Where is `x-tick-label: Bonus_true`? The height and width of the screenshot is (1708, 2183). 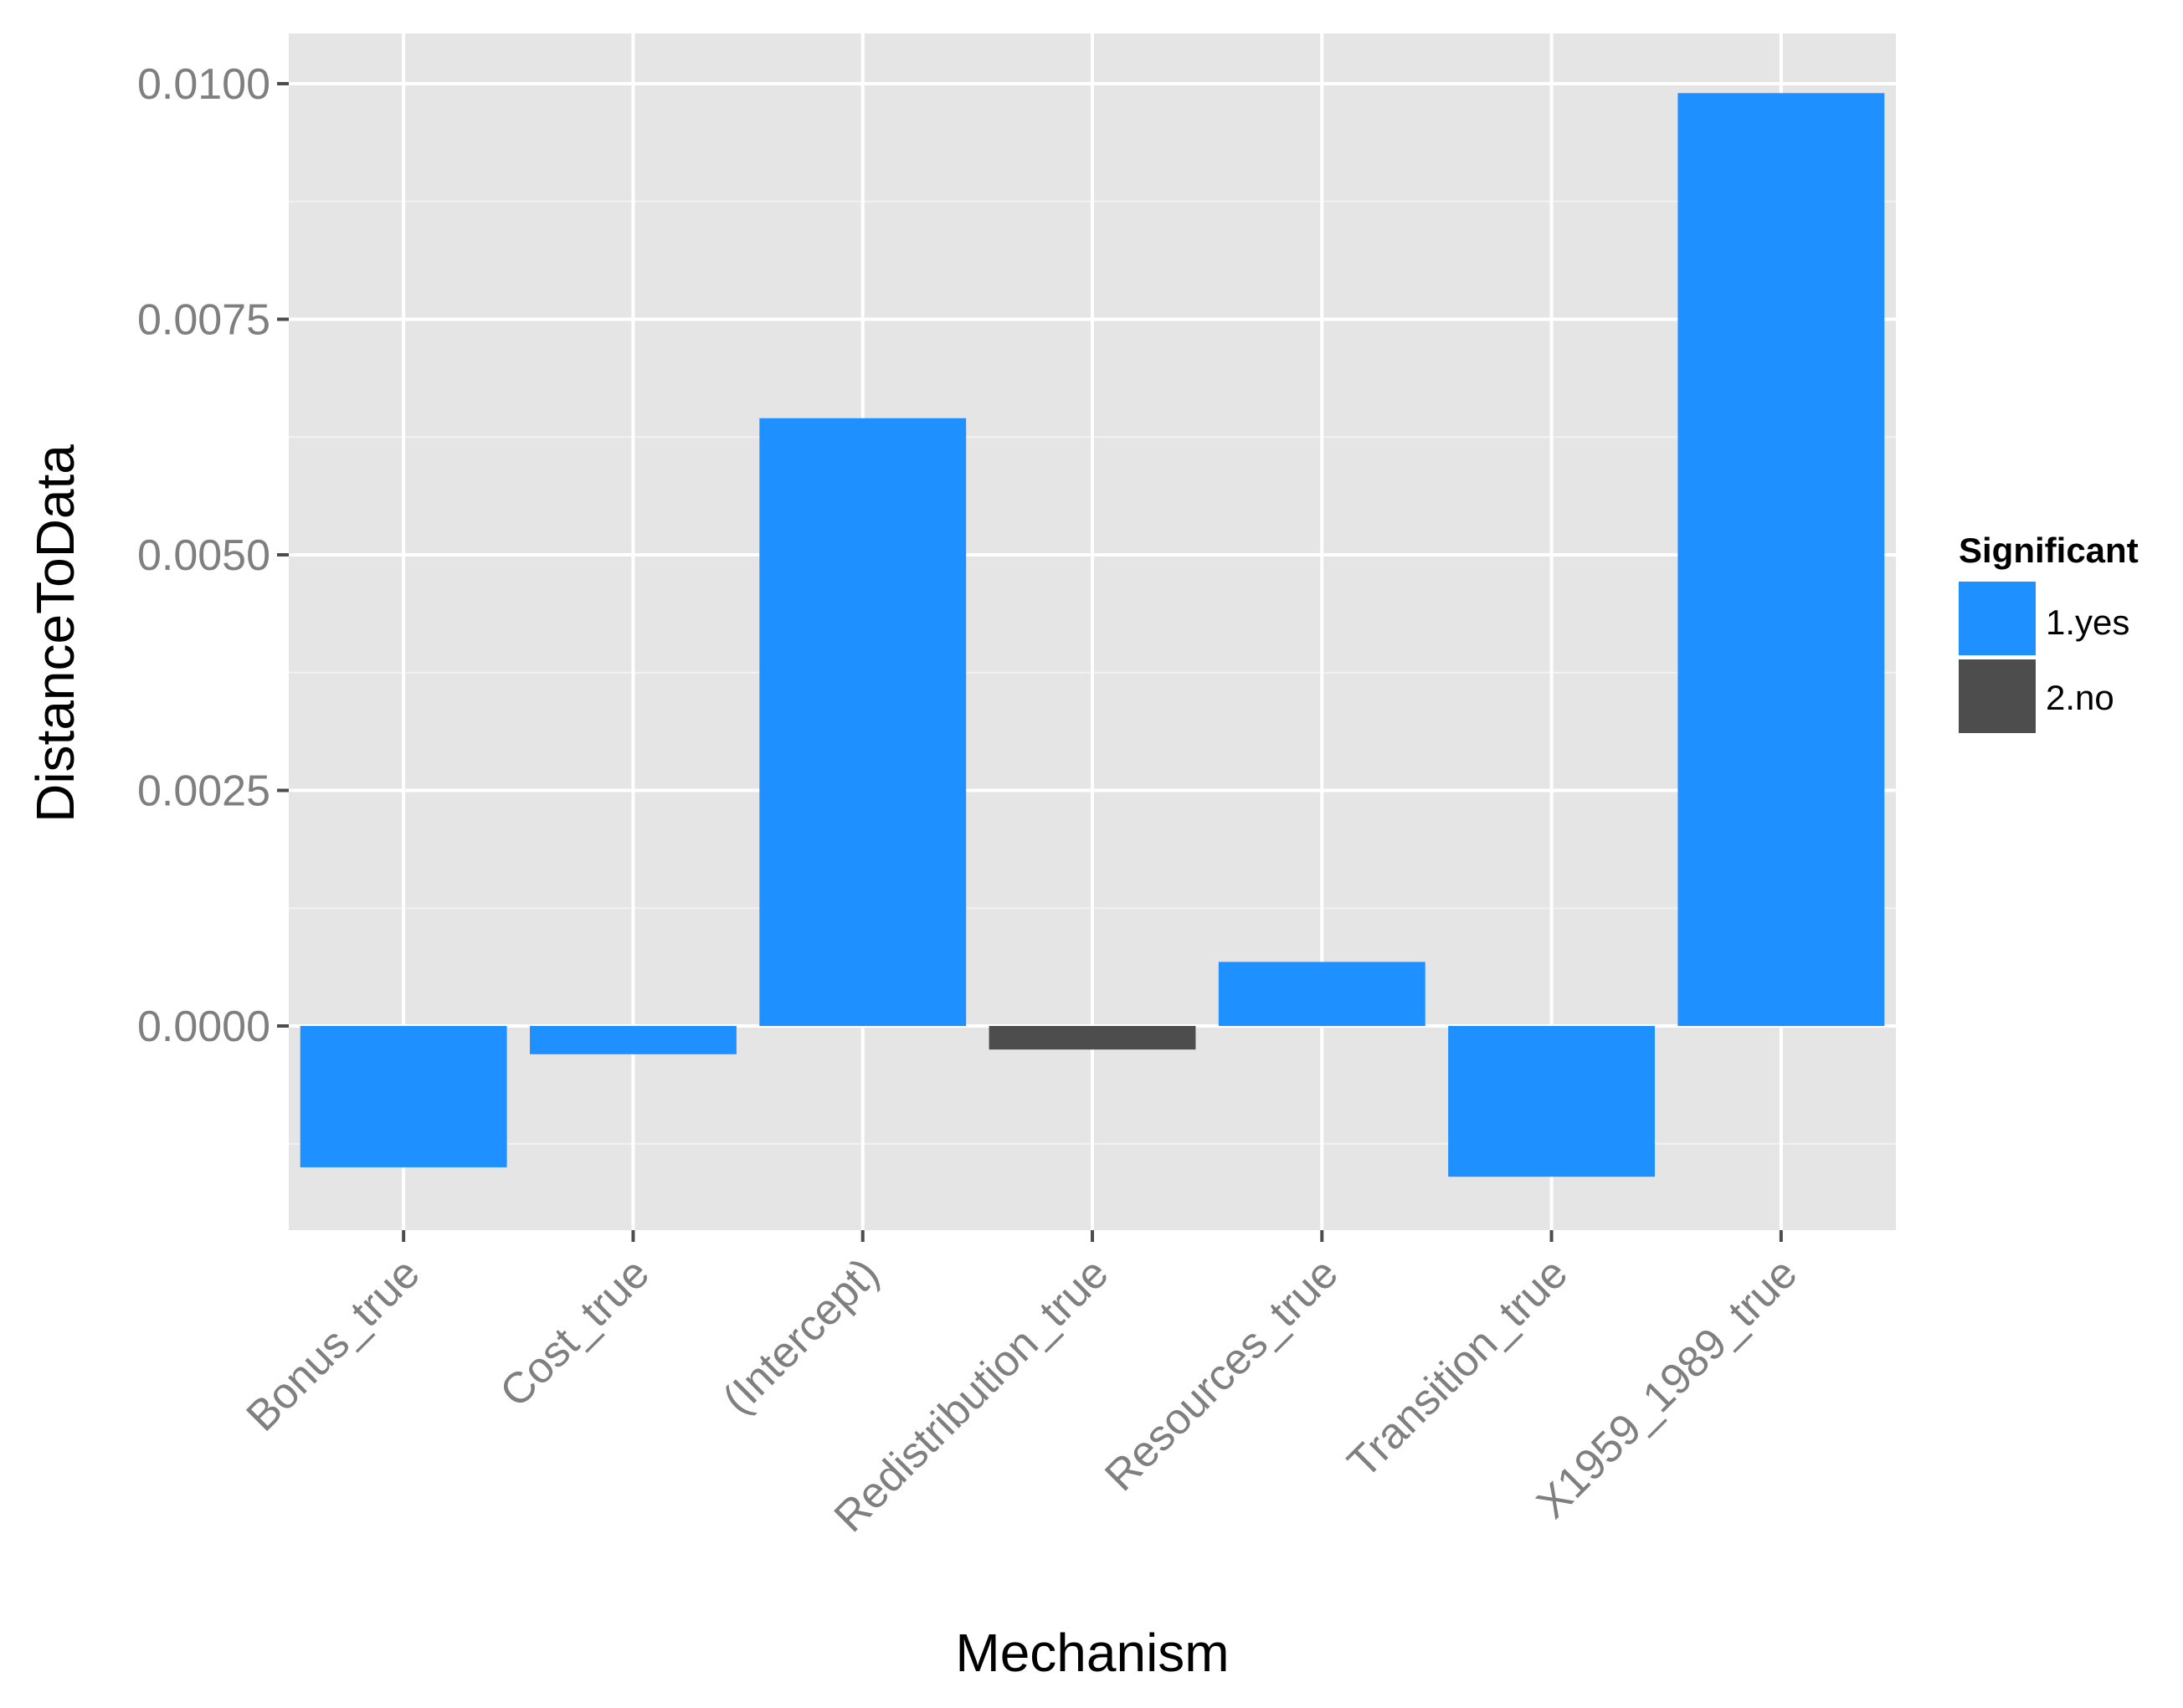
x-tick-label: Bonus_true is located at coordinates (333, 1344).